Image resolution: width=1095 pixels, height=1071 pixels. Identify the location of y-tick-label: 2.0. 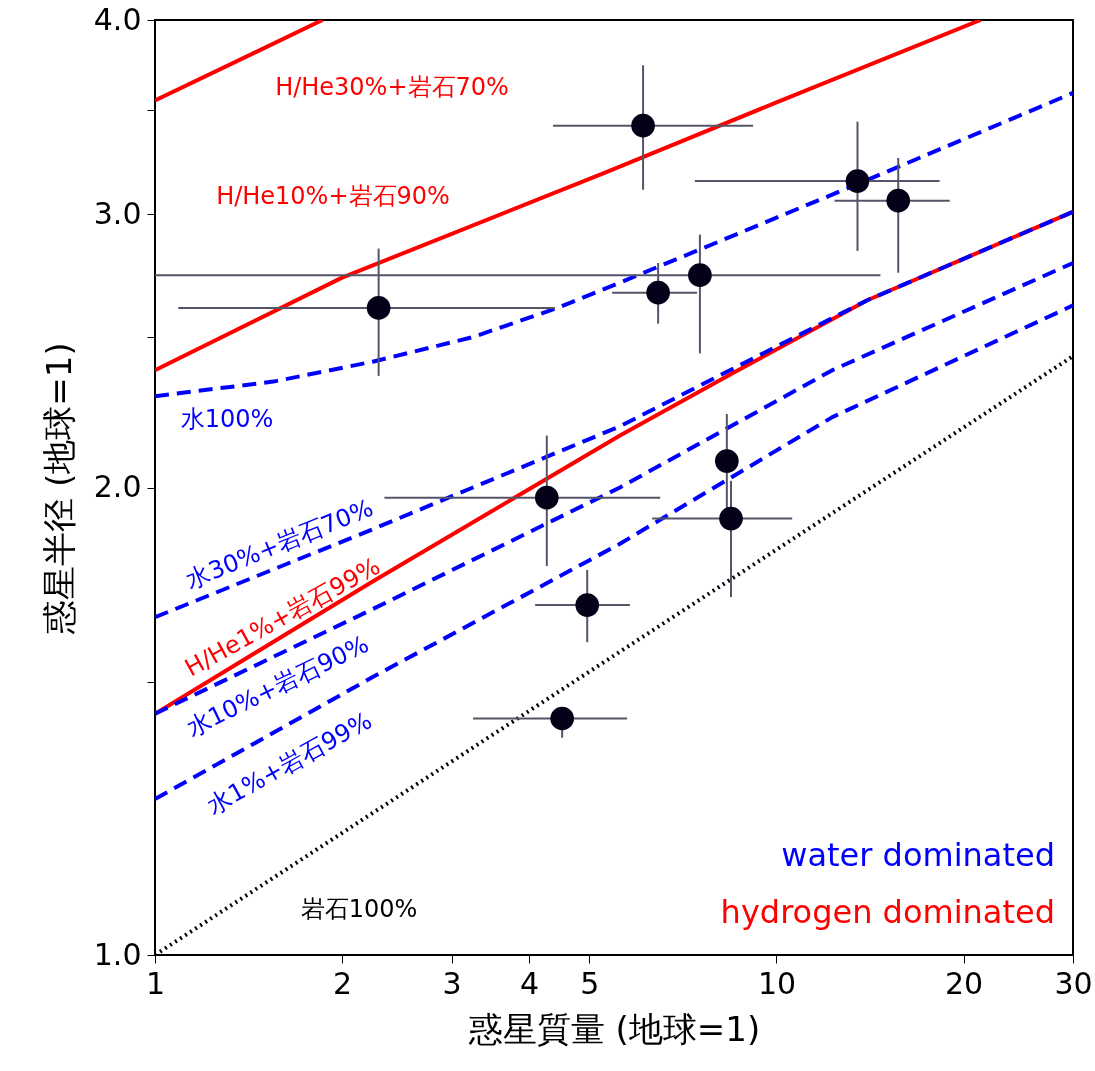
(117, 486).